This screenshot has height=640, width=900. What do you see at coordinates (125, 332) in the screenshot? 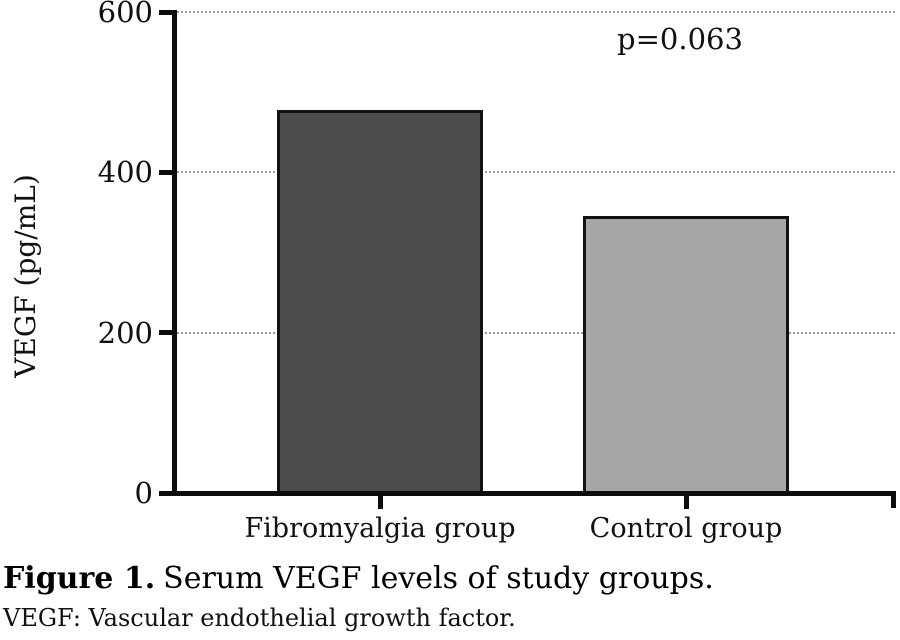
I see `y-tick-label-200: 200` at bounding box center [125, 332].